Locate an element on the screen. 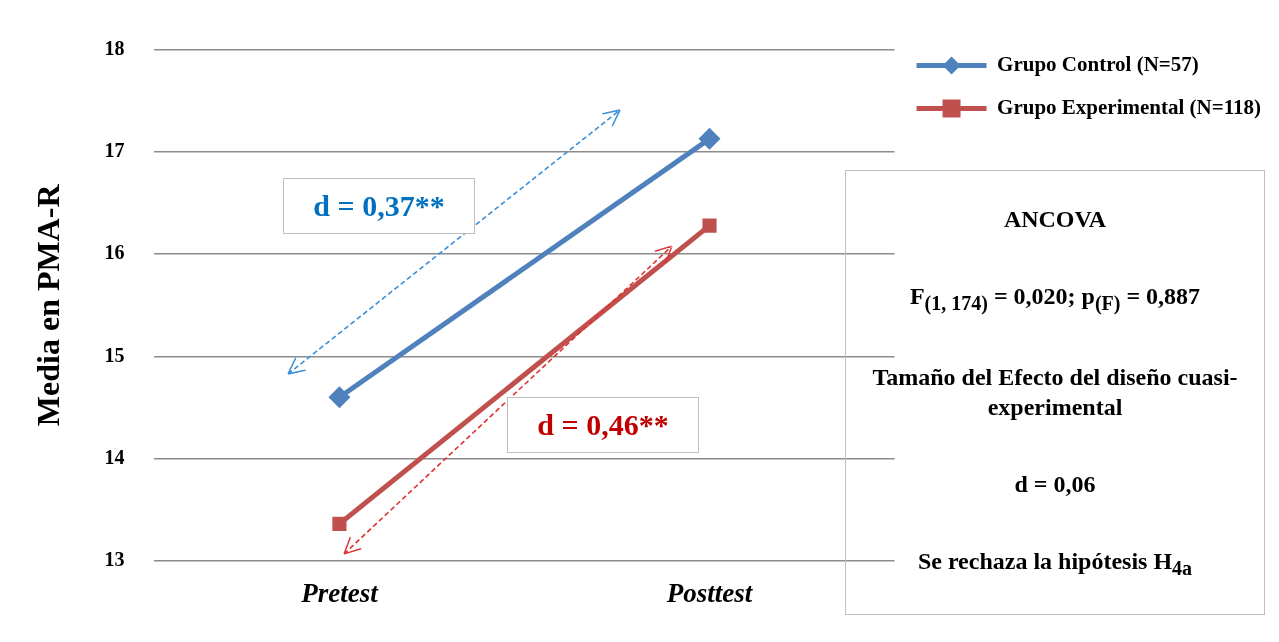  x-tick-label: Pretest is located at coordinates (340, 592).